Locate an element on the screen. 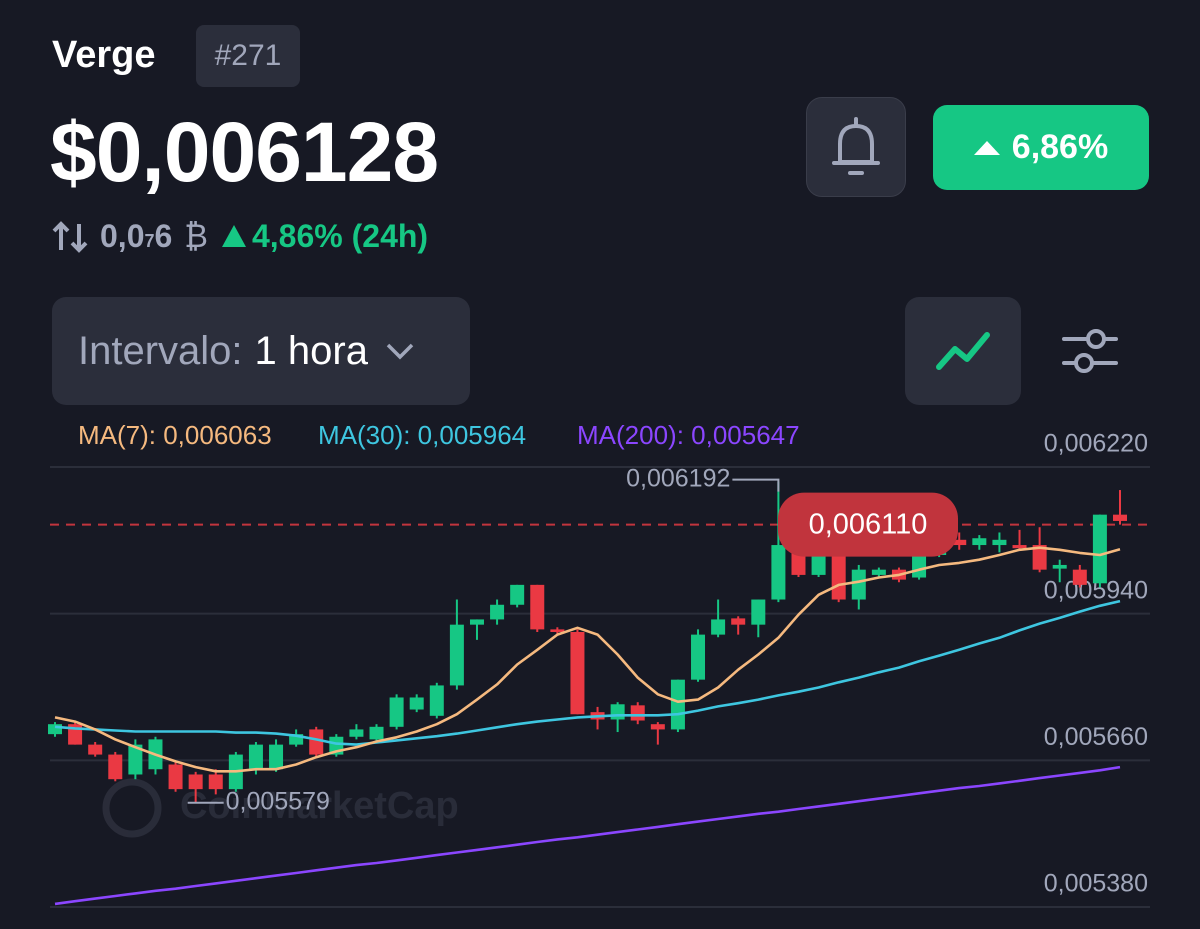  chevron-icon is located at coordinates (400, 351).